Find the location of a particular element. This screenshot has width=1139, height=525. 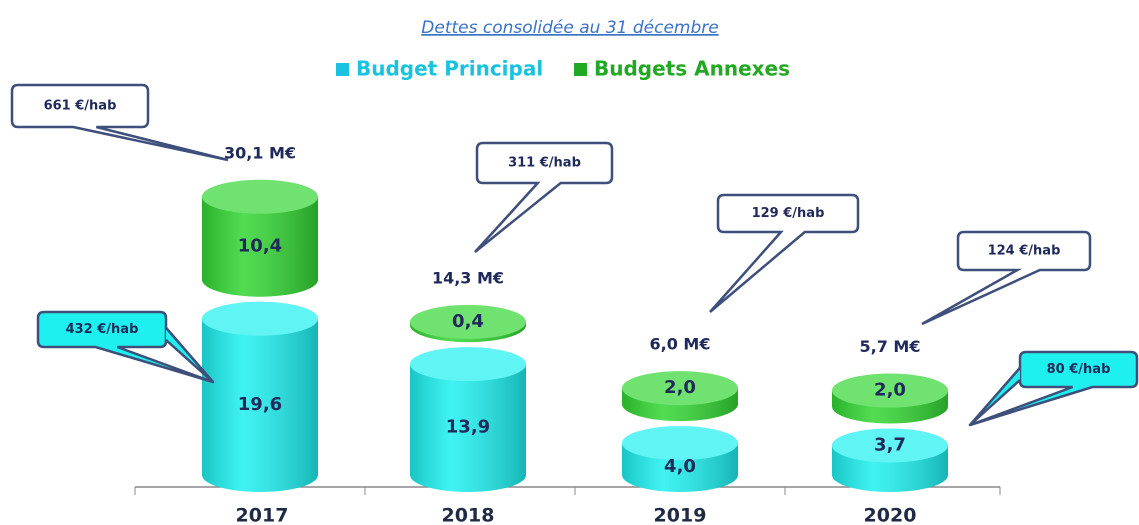

callout-label: 311 €/hab is located at coordinates (544, 163).